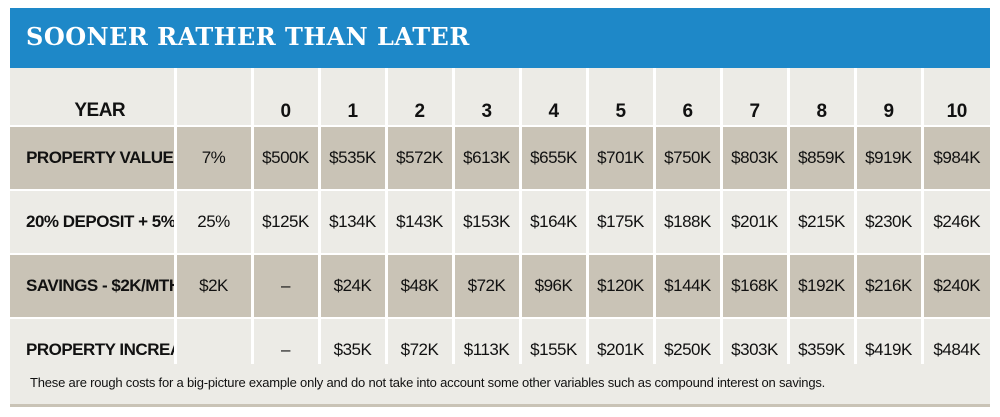 This screenshot has height=417, width=1000. I want to click on header-year: 0, so click(286, 97).